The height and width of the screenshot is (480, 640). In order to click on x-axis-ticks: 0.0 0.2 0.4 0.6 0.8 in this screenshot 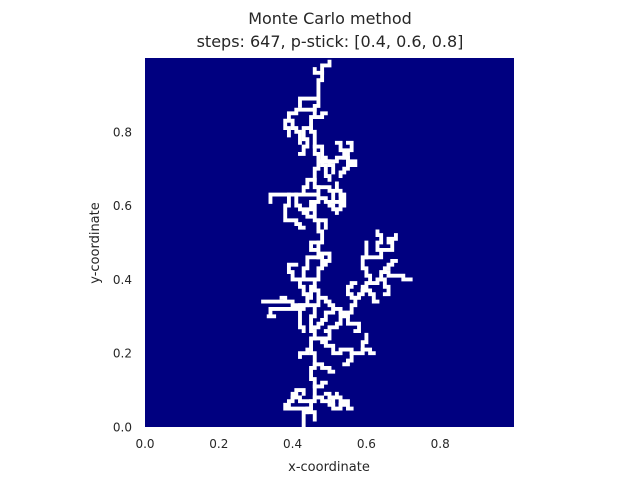, I will do `click(292, 444)`.